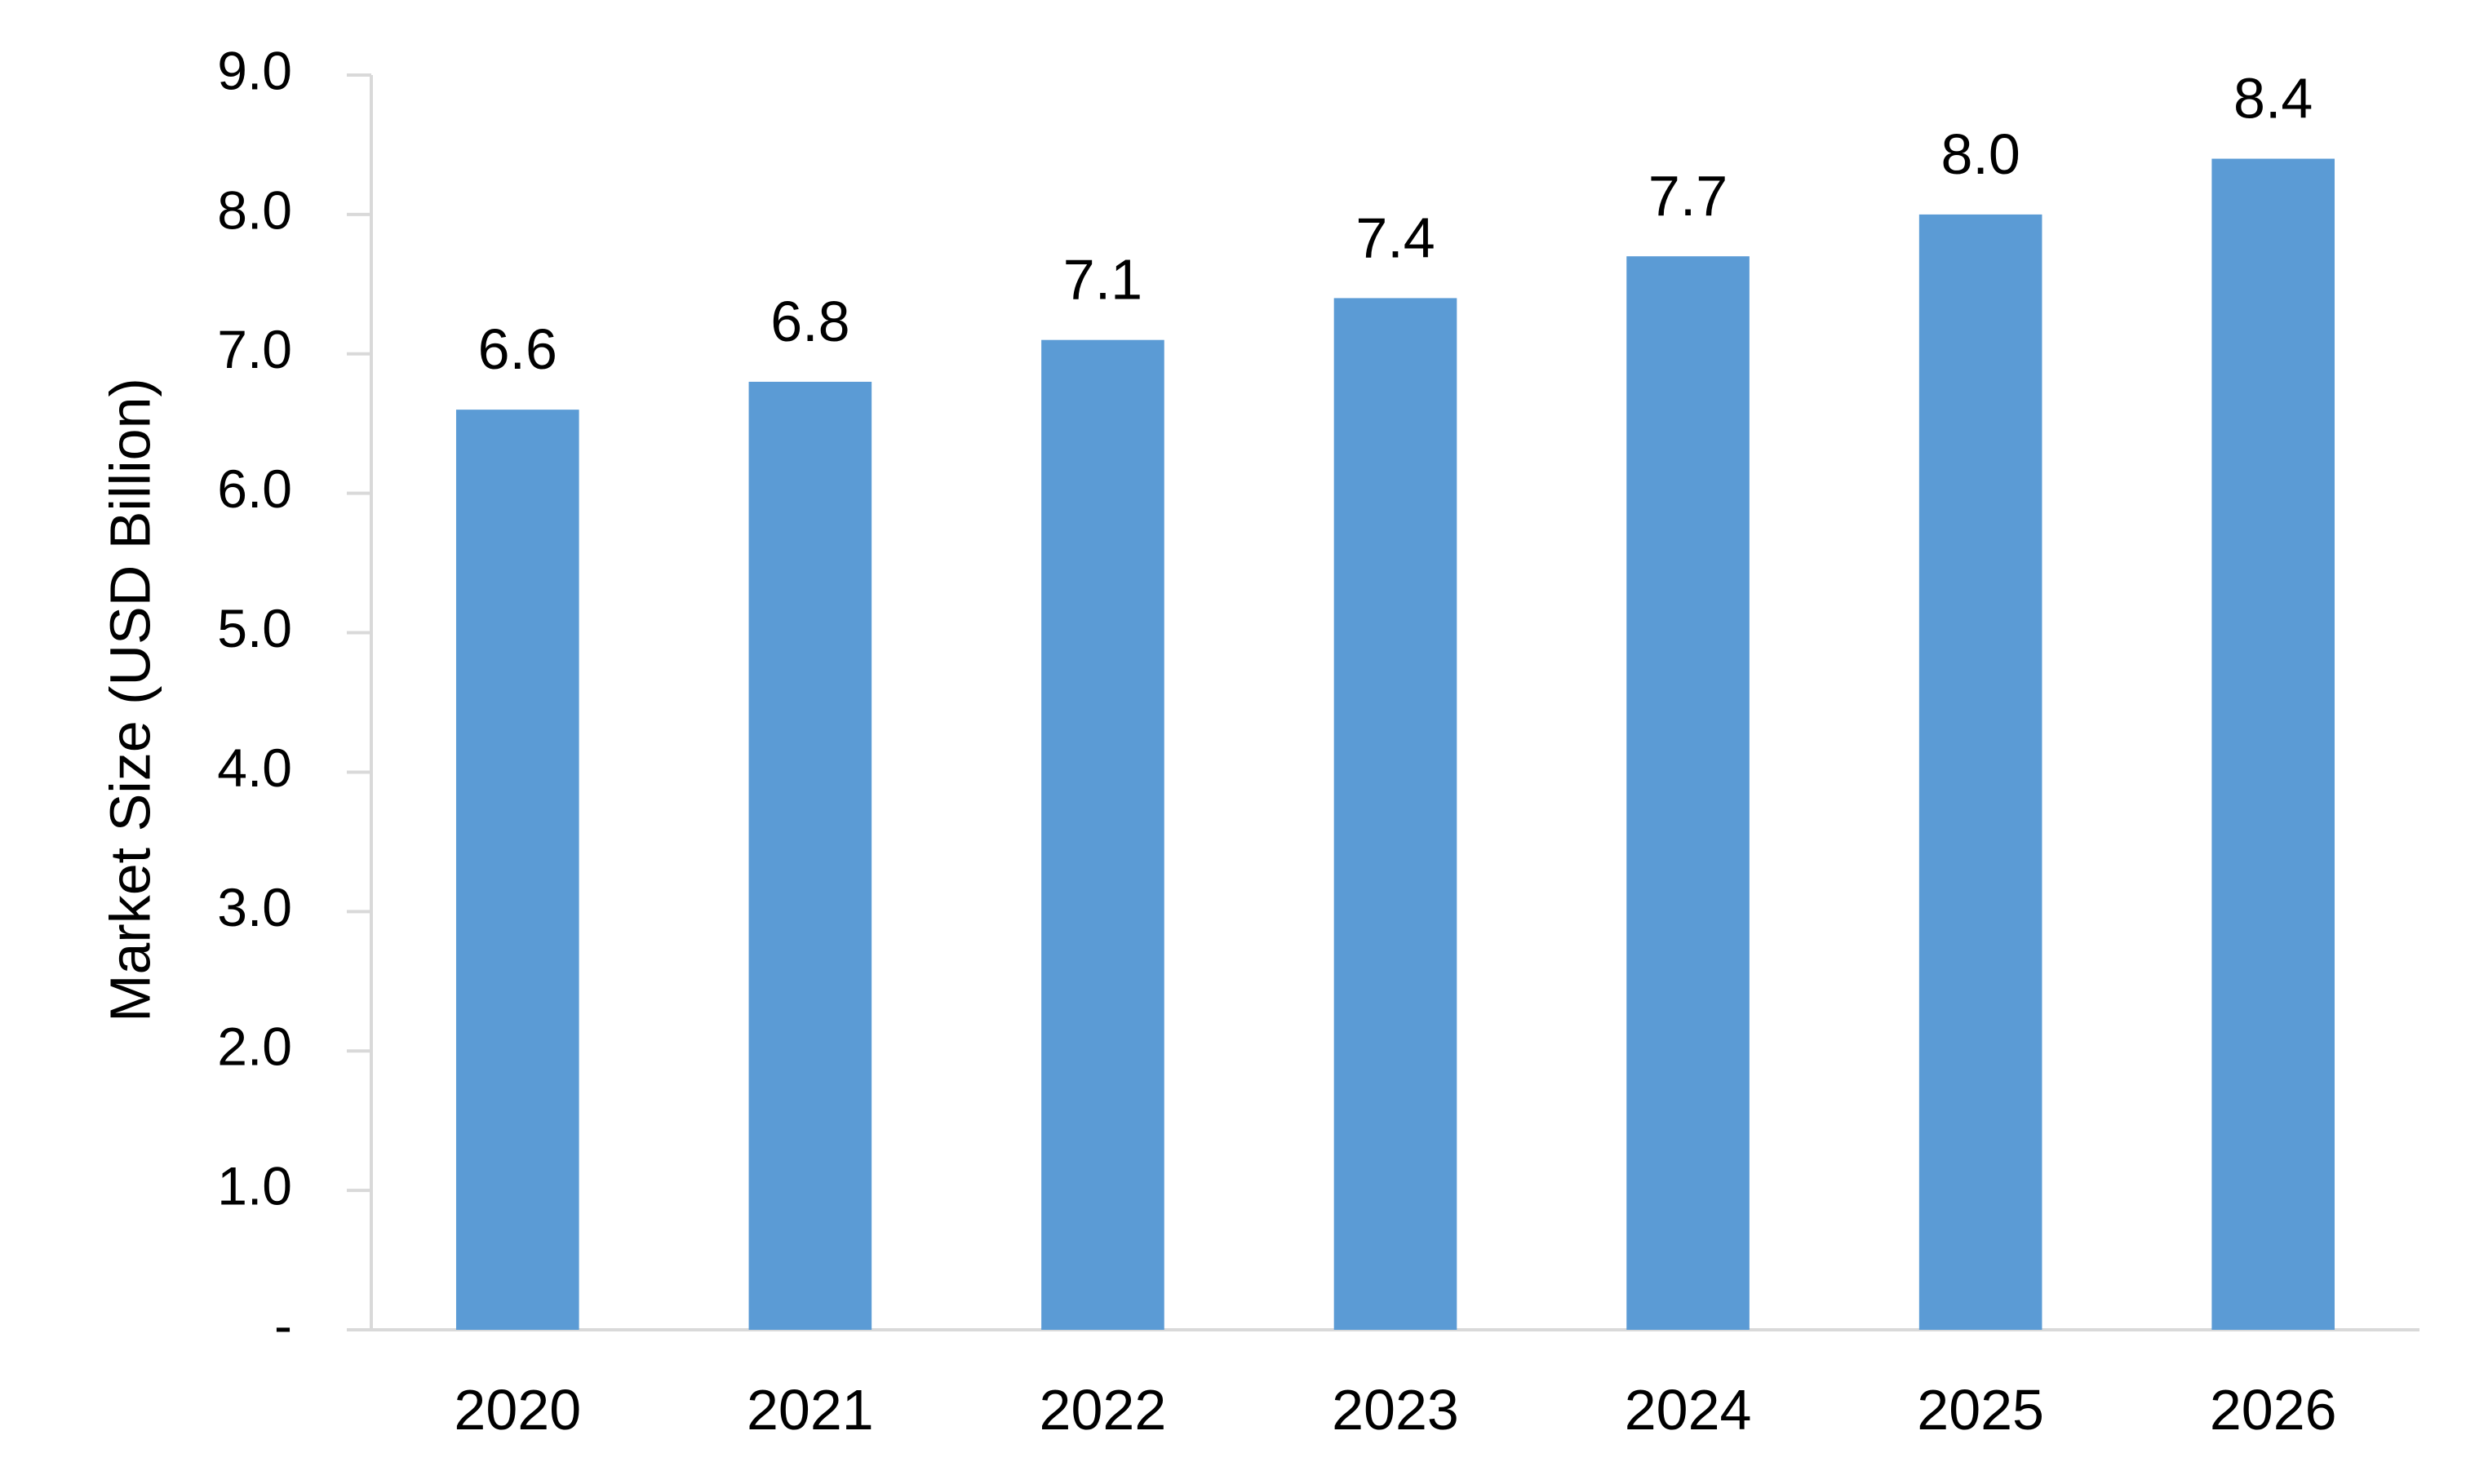  What do you see at coordinates (254, 488) in the screenshot?
I see `y-tick-label: 6.0` at bounding box center [254, 488].